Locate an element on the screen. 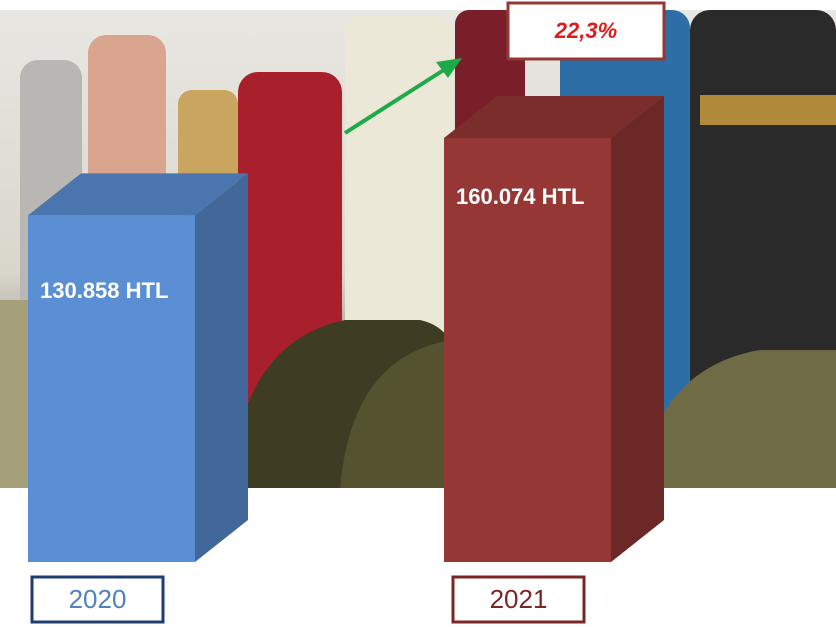  annotation-box is located at coordinates (586, 31).